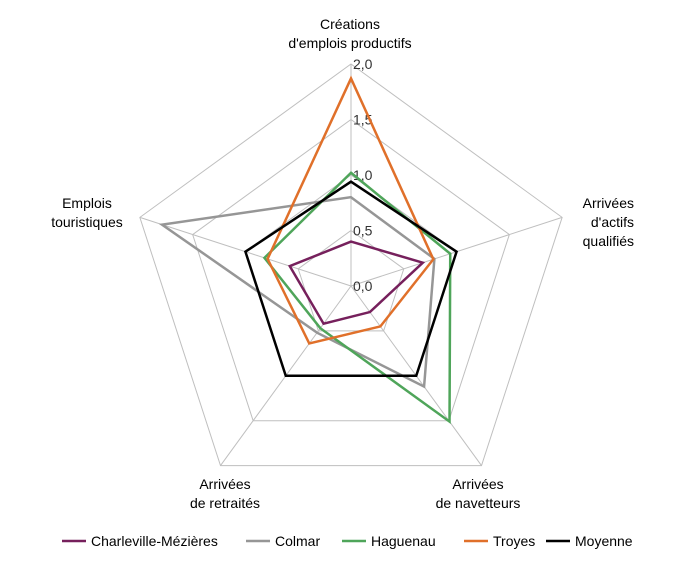  I want to click on axis-label: Créations, so click(350, 24).